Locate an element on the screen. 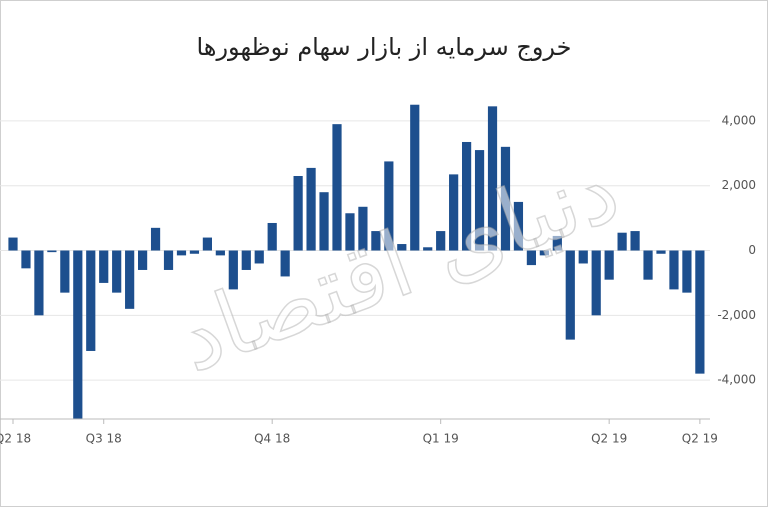  y-tick-label: 2,000 is located at coordinates (739, 185).